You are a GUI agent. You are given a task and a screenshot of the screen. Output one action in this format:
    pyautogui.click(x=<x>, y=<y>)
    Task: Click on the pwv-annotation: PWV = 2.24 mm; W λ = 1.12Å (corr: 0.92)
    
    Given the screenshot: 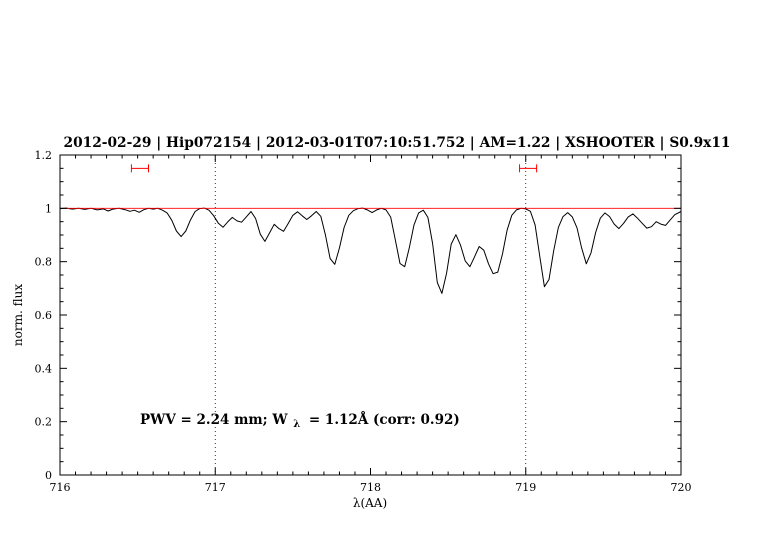 What is the action you would take?
    pyautogui.click(x=300, y=421)
    